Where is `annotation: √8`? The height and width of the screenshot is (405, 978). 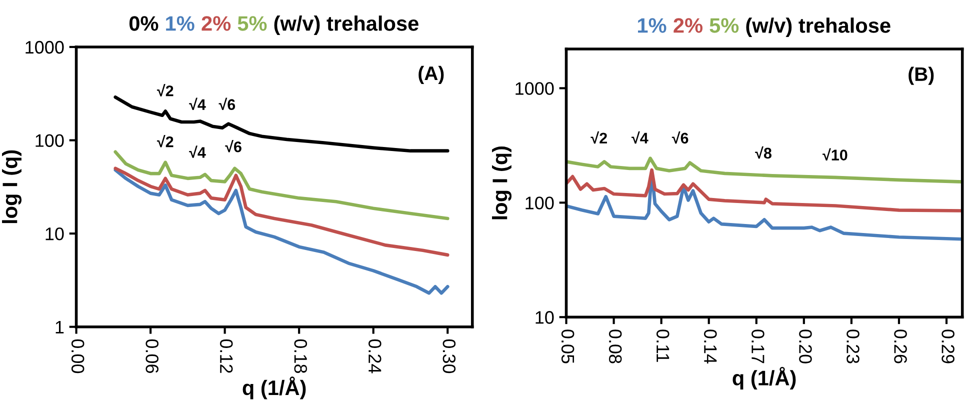
annotation: √8 is located at coordinates (763, 152).